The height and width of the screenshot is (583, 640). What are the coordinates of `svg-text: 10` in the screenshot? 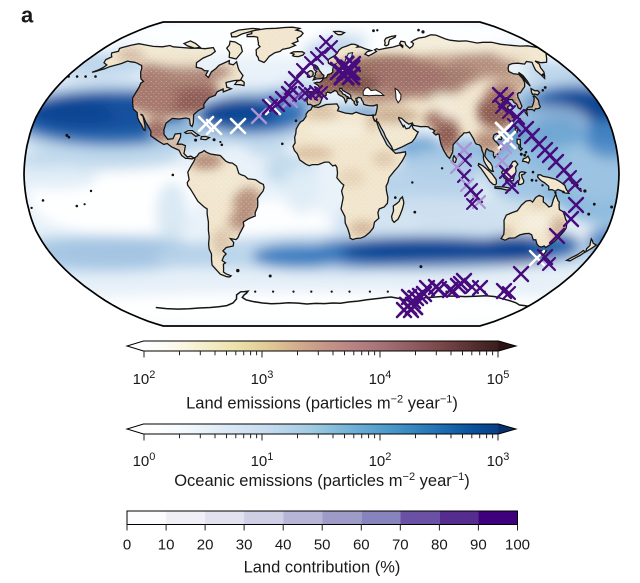 It's located at (166, 545).